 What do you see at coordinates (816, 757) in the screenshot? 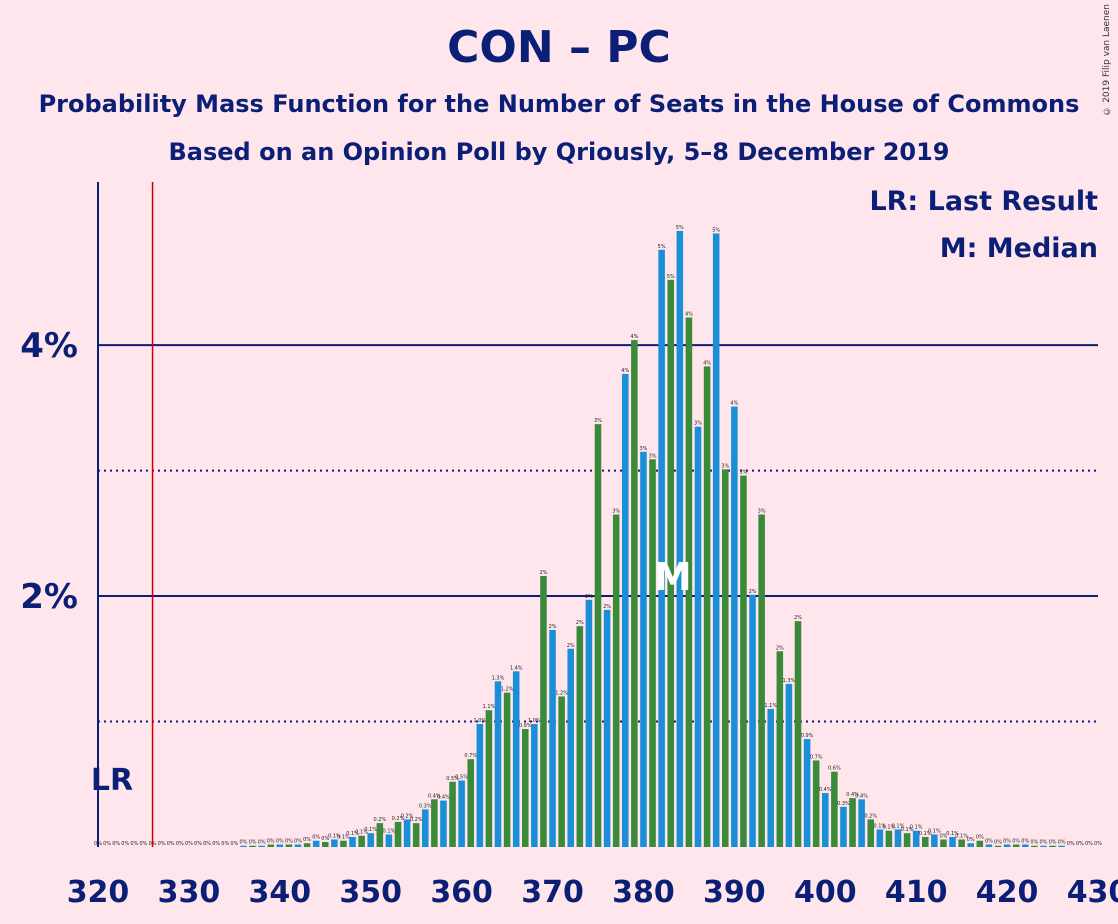
I see `bar-label-399: 0.7%` at bounding box center [816, 757].